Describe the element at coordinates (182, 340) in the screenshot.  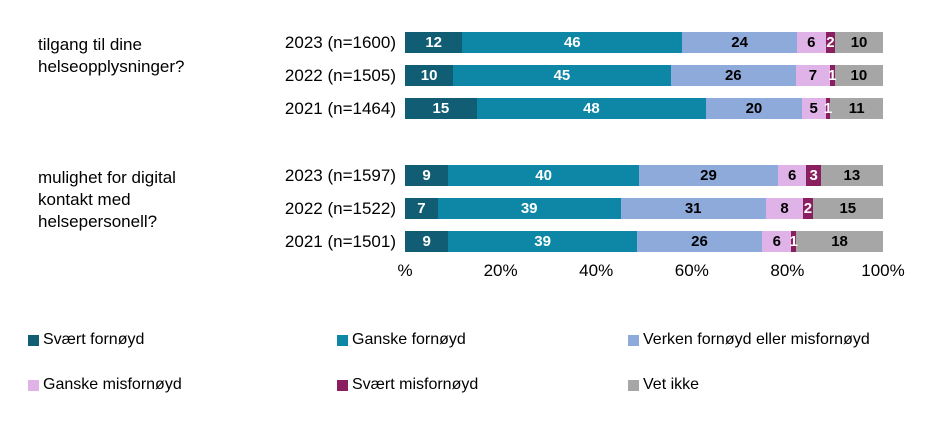
I see `legend-item: Svært fornøyd` at that location.